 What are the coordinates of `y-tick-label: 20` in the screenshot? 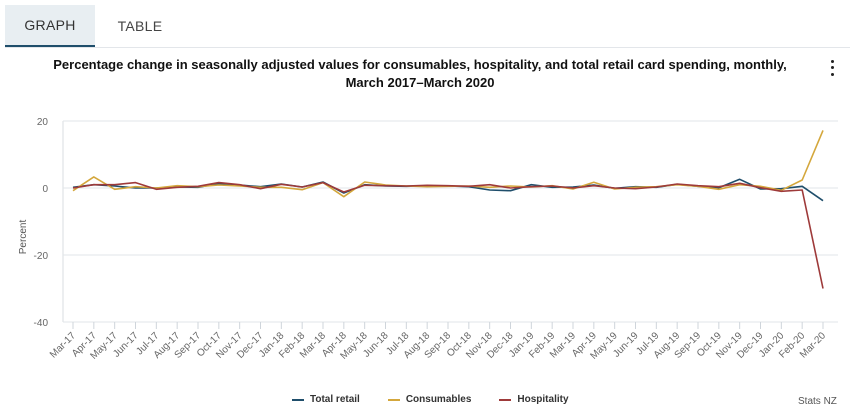 It's located at (43, 122).